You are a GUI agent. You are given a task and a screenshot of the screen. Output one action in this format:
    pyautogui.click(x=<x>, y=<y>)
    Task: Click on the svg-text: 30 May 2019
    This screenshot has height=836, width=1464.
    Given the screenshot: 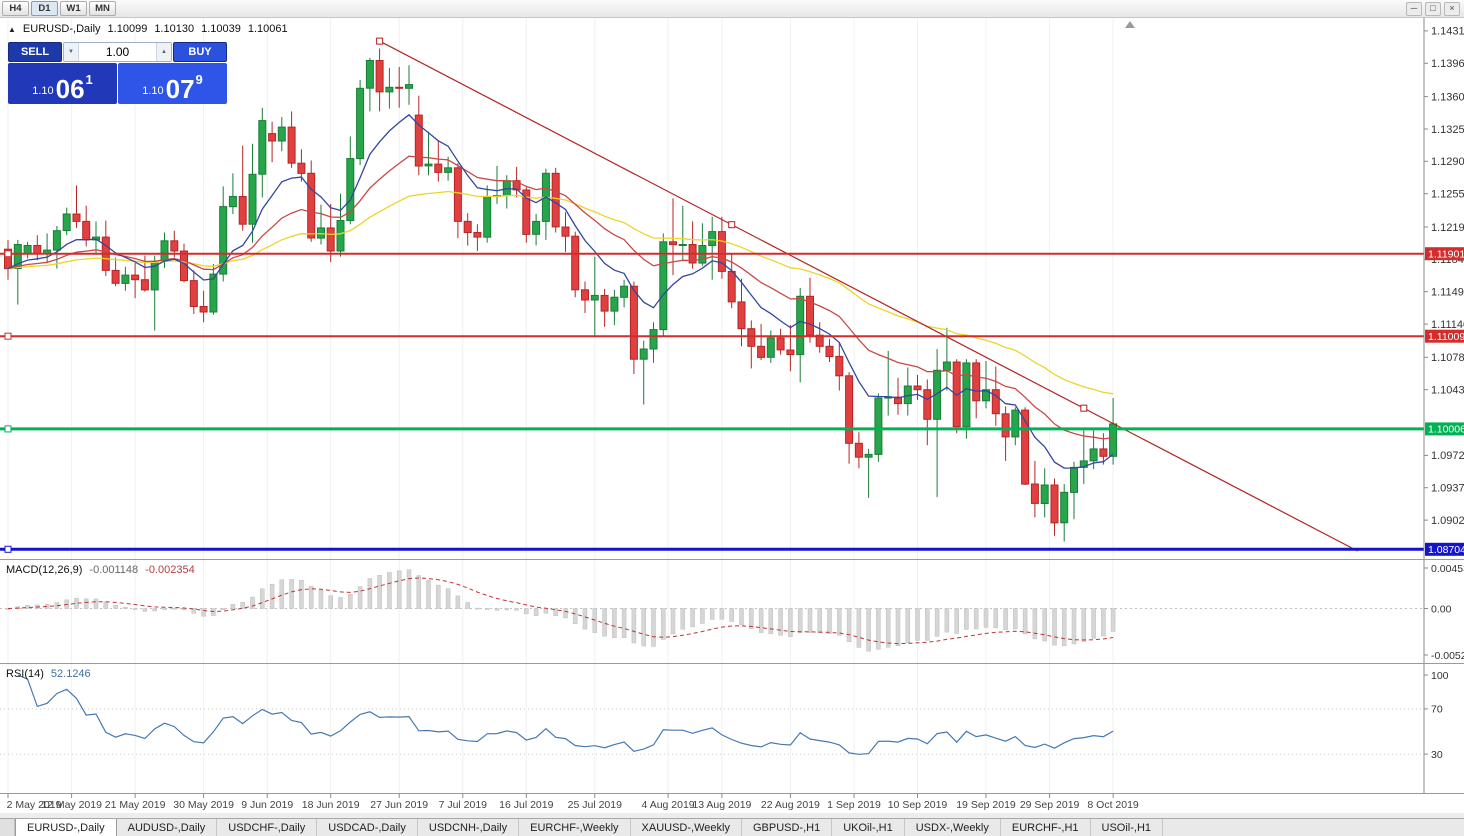 What is the action you would take?
    pyautogui.click(x=203, y=805)
    